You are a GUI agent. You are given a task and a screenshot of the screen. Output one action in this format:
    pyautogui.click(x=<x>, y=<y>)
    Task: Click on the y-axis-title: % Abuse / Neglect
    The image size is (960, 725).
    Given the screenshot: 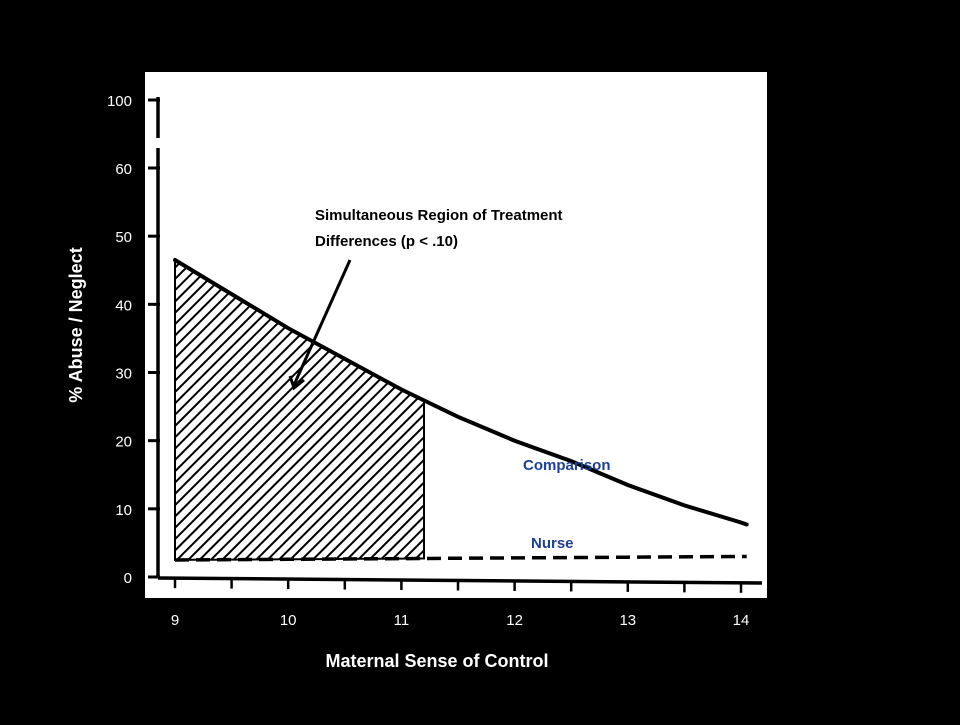 What is the action you would take?
    pyautogui.click(x=76, y=324)
    